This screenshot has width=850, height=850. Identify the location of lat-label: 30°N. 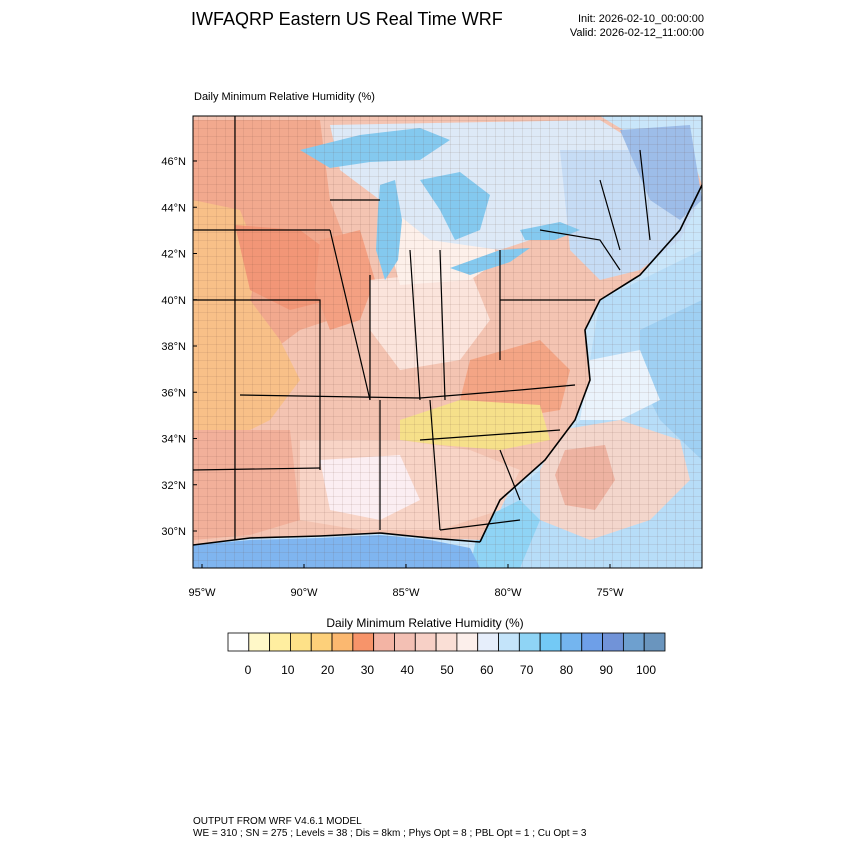
(173, 532).